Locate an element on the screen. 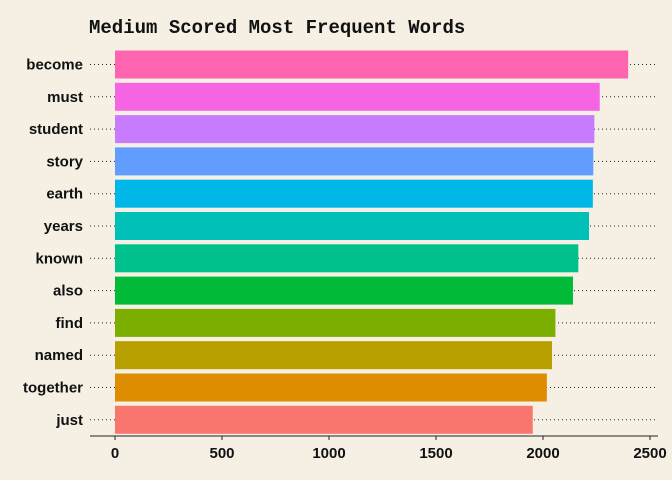 The image size is (672, 480). chart-title: Medium Scored Most Frequent Words is located at coordinates (277, 28).